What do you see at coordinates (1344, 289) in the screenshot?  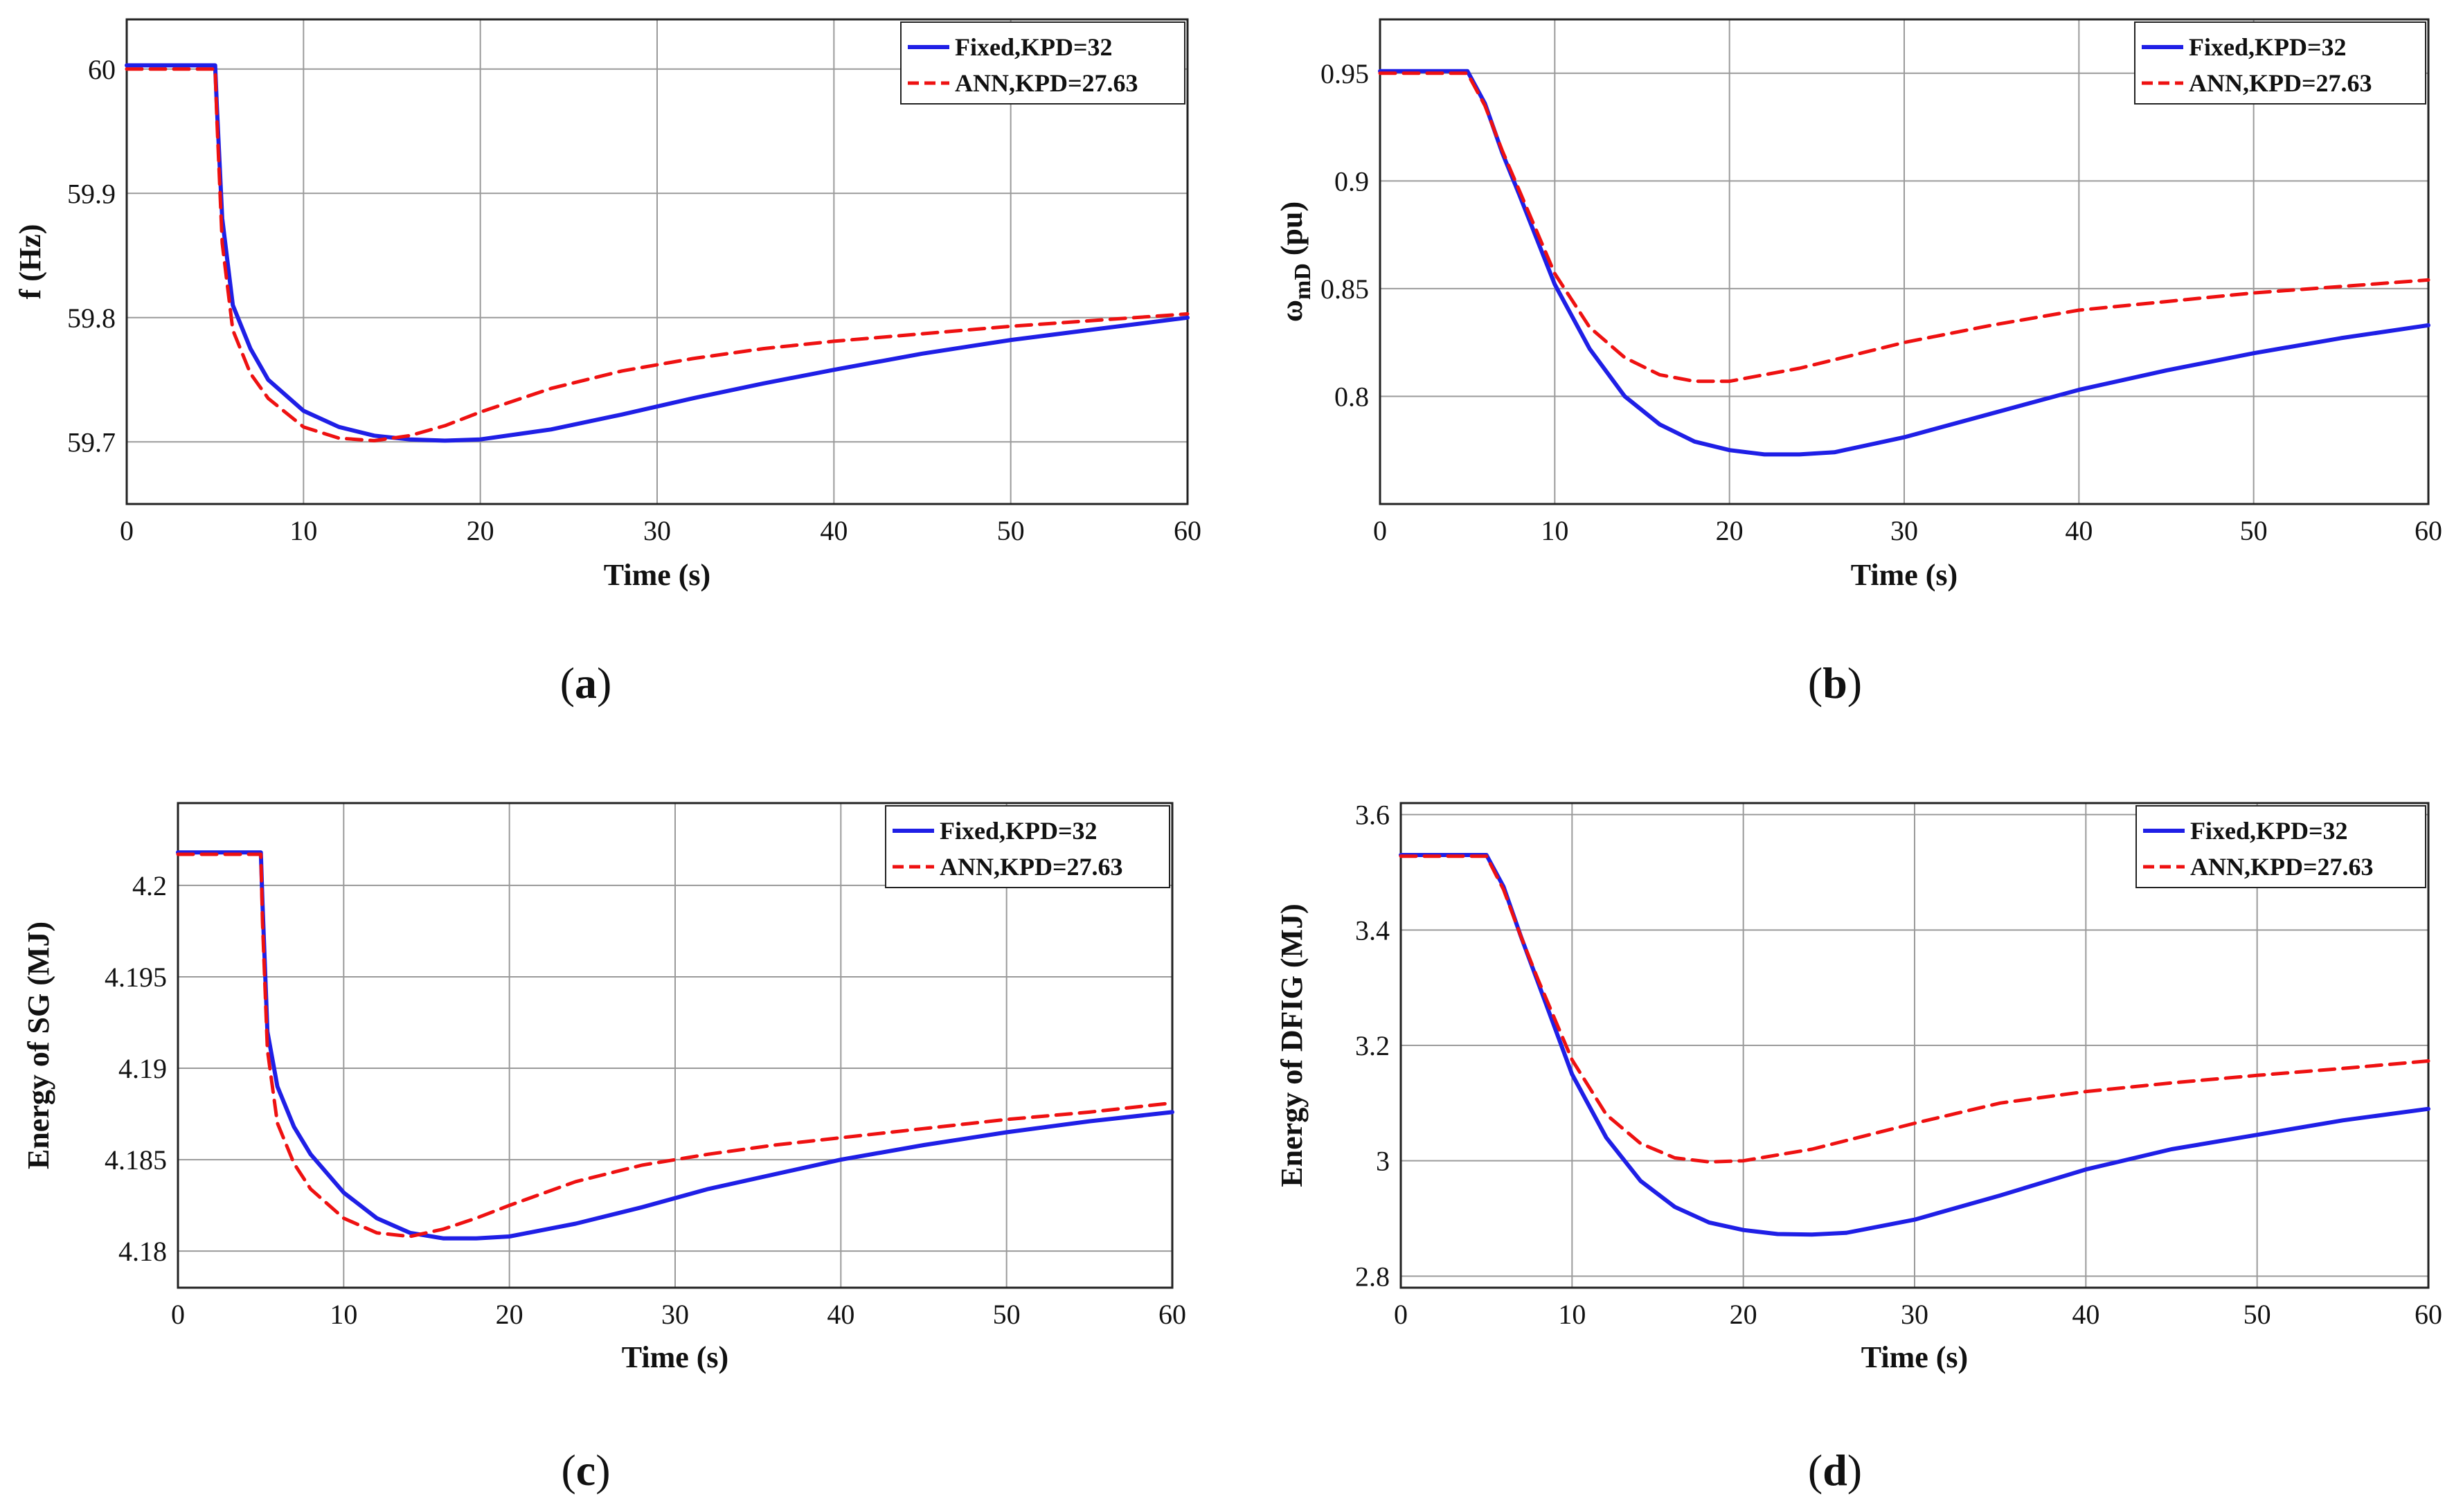 I see `y-tick-label: 0.85` at bounding box center [1344, 289].